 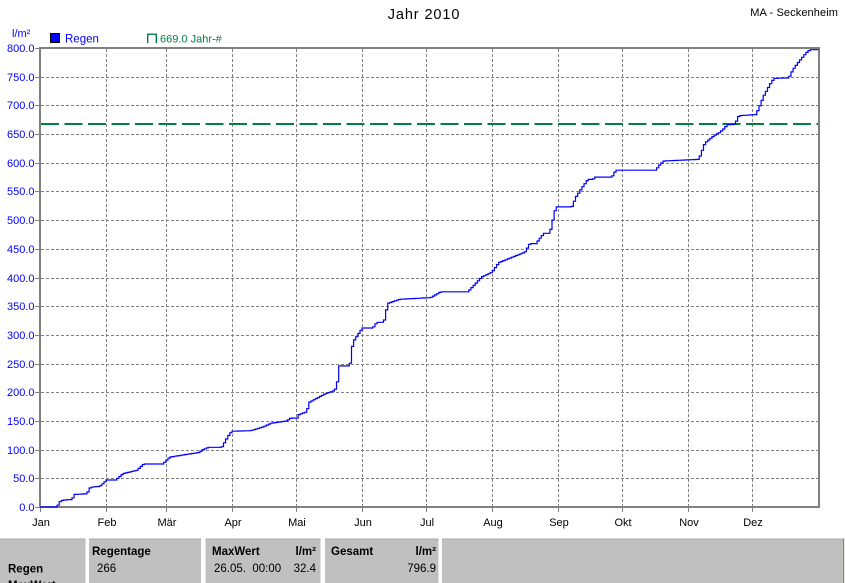 What do you see at coordinates (21, 336) in the screenshot?
I see `svg-text: 300.0` at bounding box center [21, 336].